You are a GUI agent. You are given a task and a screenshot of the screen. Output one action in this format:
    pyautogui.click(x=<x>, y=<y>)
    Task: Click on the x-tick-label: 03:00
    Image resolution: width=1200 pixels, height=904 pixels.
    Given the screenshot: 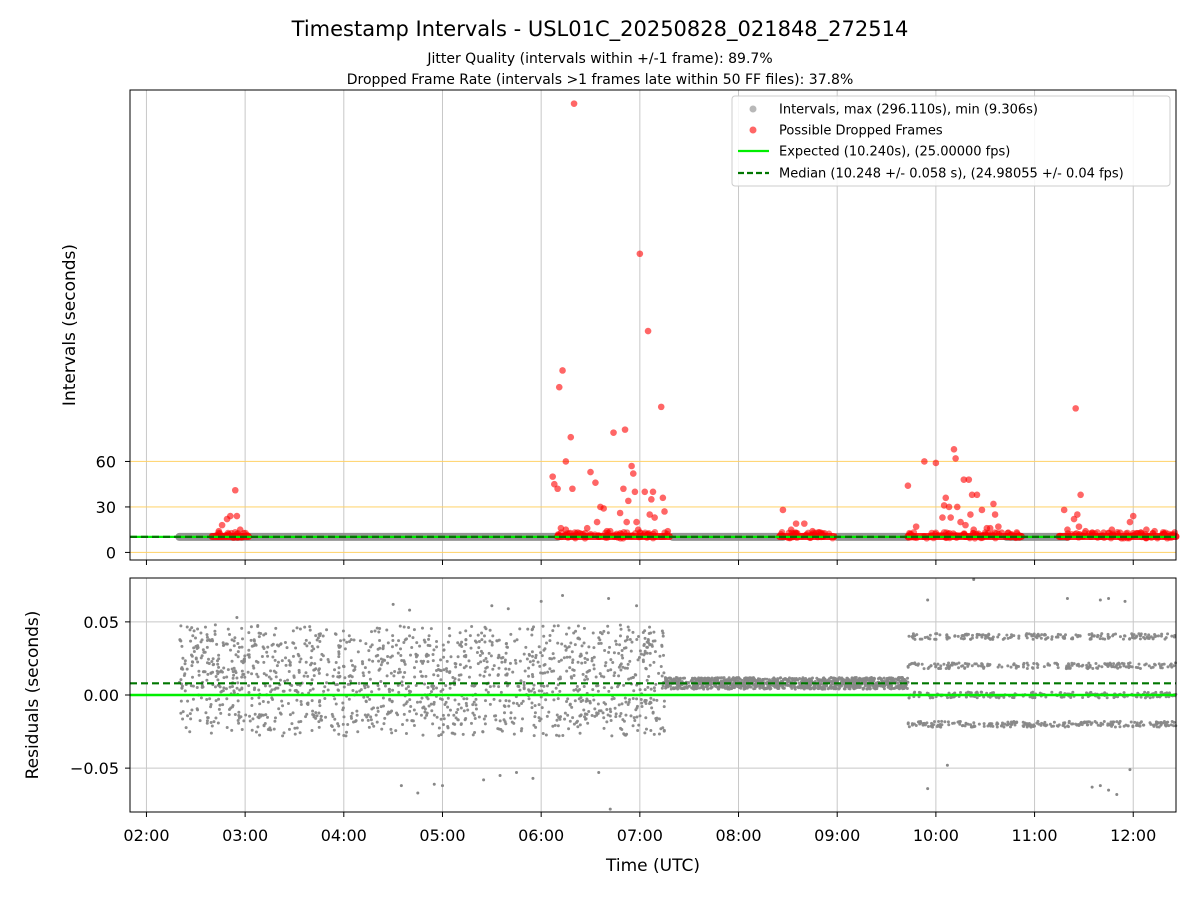 What is the action you would take?
    pyautogui.click(x=245, y=835)
    